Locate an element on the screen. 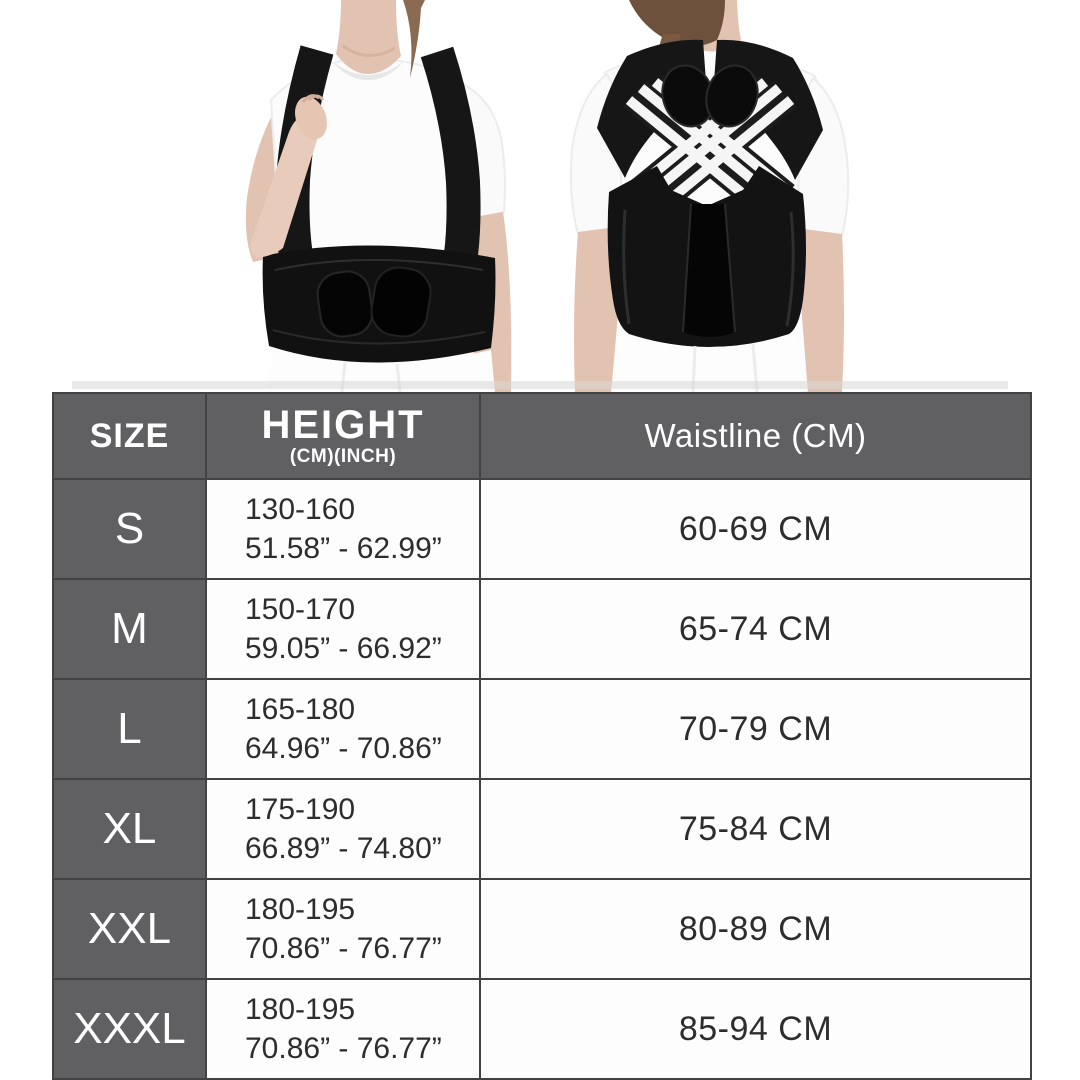 This screenshot has width=1080, height=1080. height-cm: 150-170 is located at coordinates (300, 609).